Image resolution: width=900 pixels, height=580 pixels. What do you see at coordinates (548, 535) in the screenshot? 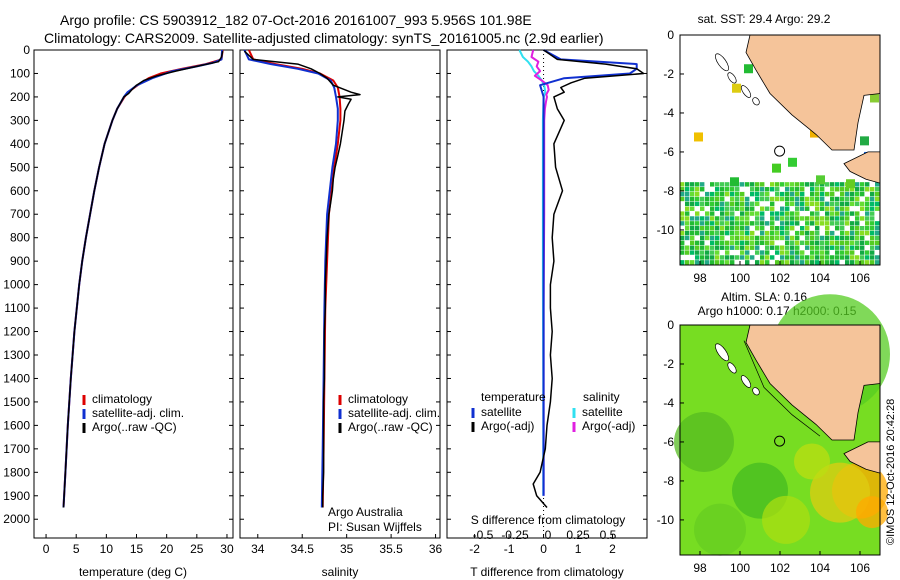
I see `s-tick-label: 0` at bounding box center [548, 535].